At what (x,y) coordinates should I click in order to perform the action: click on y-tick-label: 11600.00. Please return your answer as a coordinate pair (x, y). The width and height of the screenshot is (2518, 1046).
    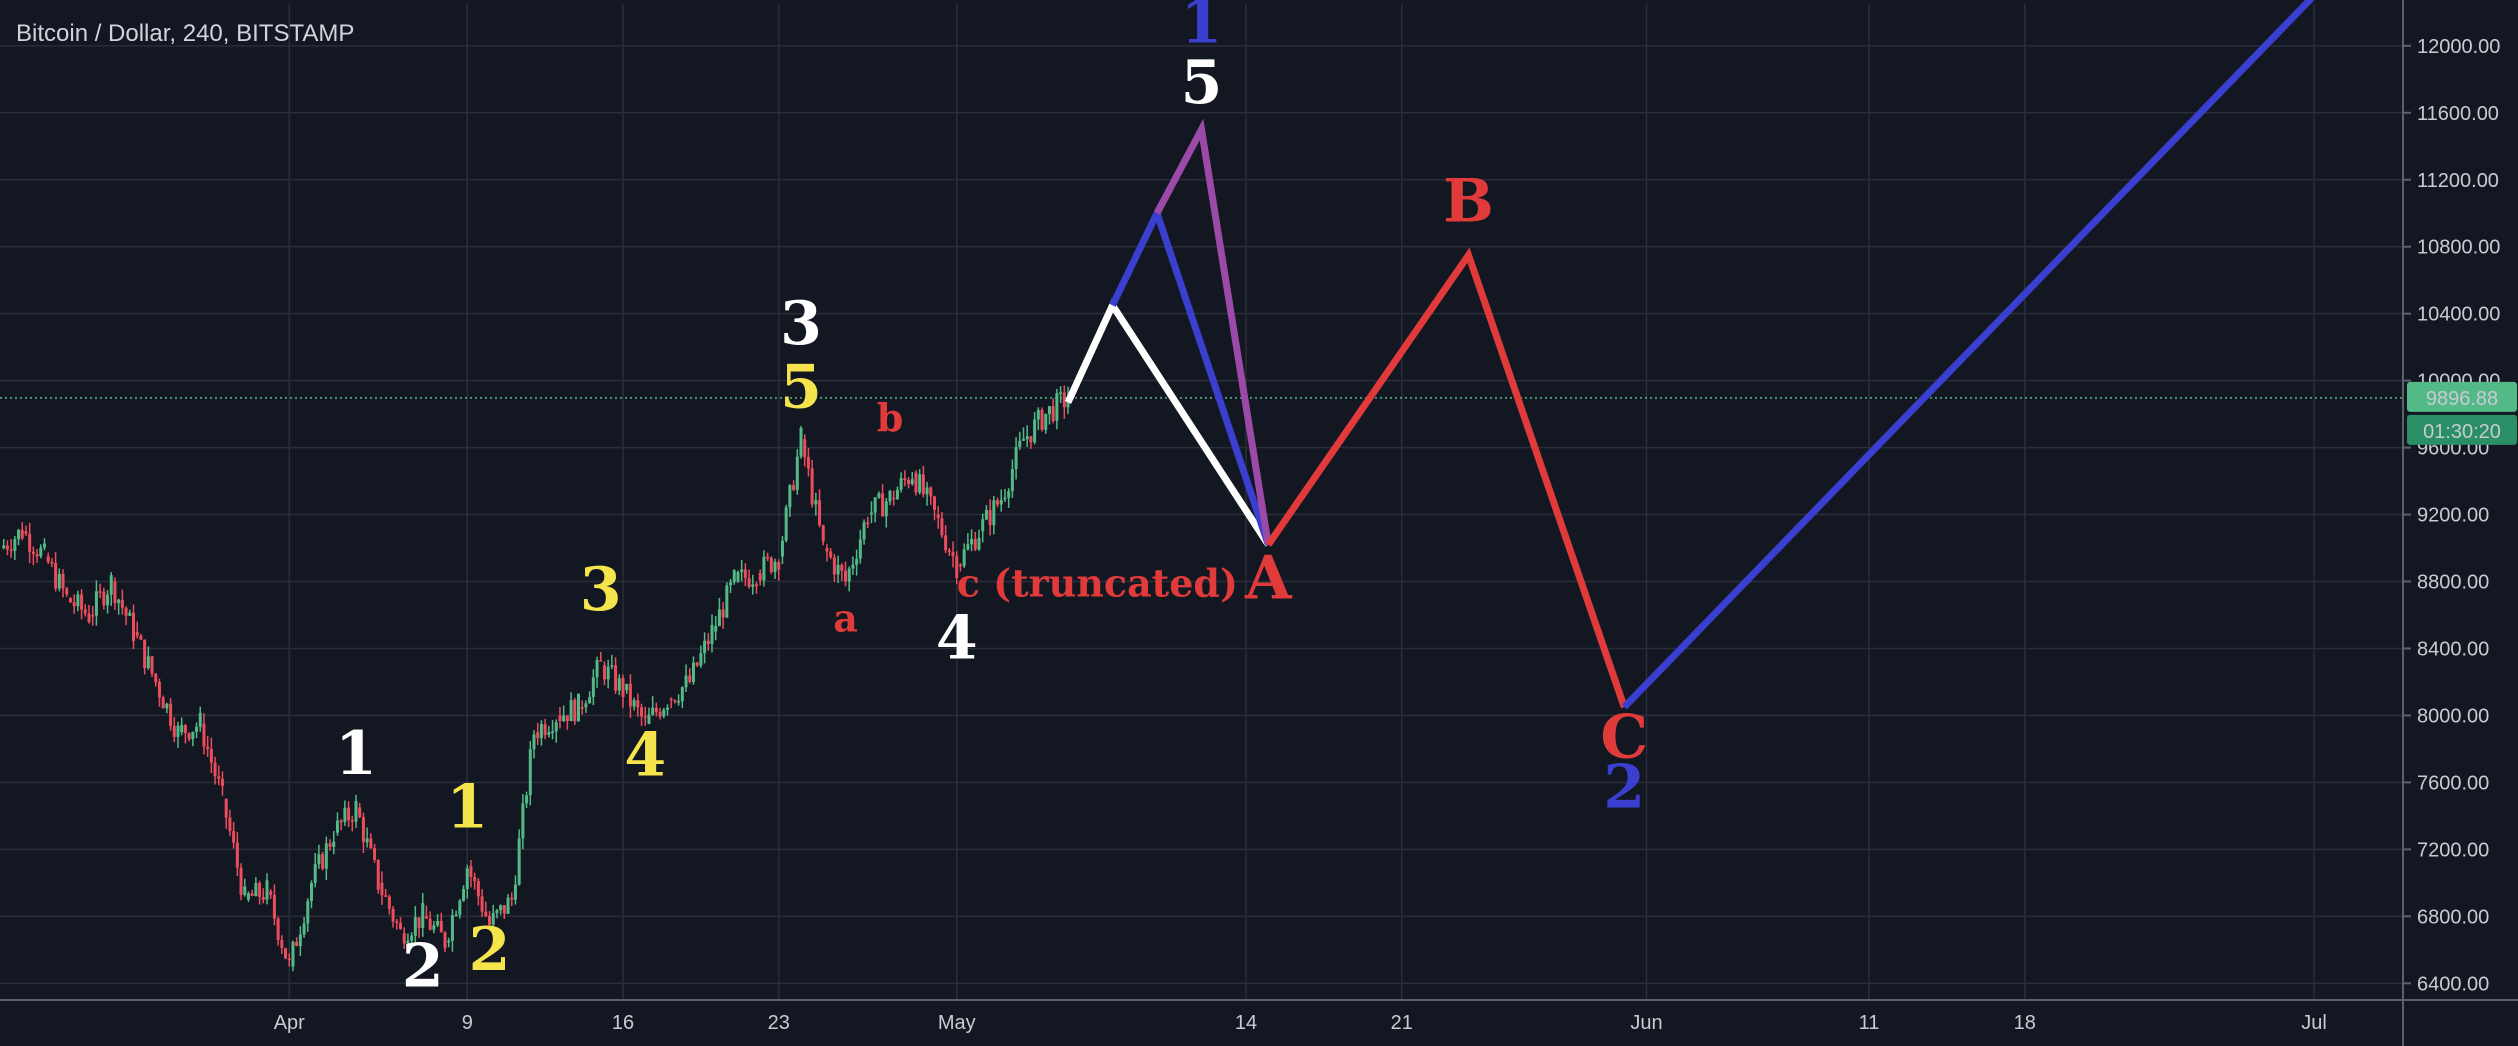
    Looking at the image, I should click on (2458, 114).